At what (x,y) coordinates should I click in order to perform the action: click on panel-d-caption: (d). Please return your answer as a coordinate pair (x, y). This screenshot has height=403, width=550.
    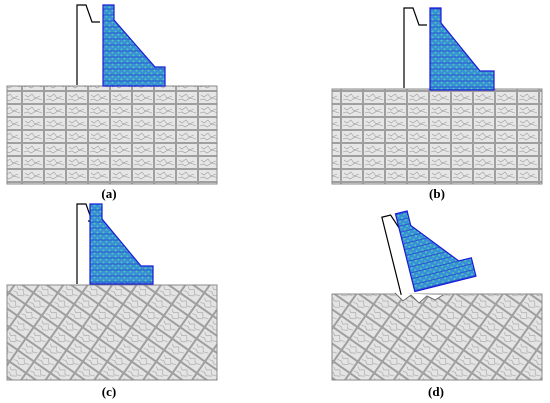
    Looking at the image, I should click on (436, 391).